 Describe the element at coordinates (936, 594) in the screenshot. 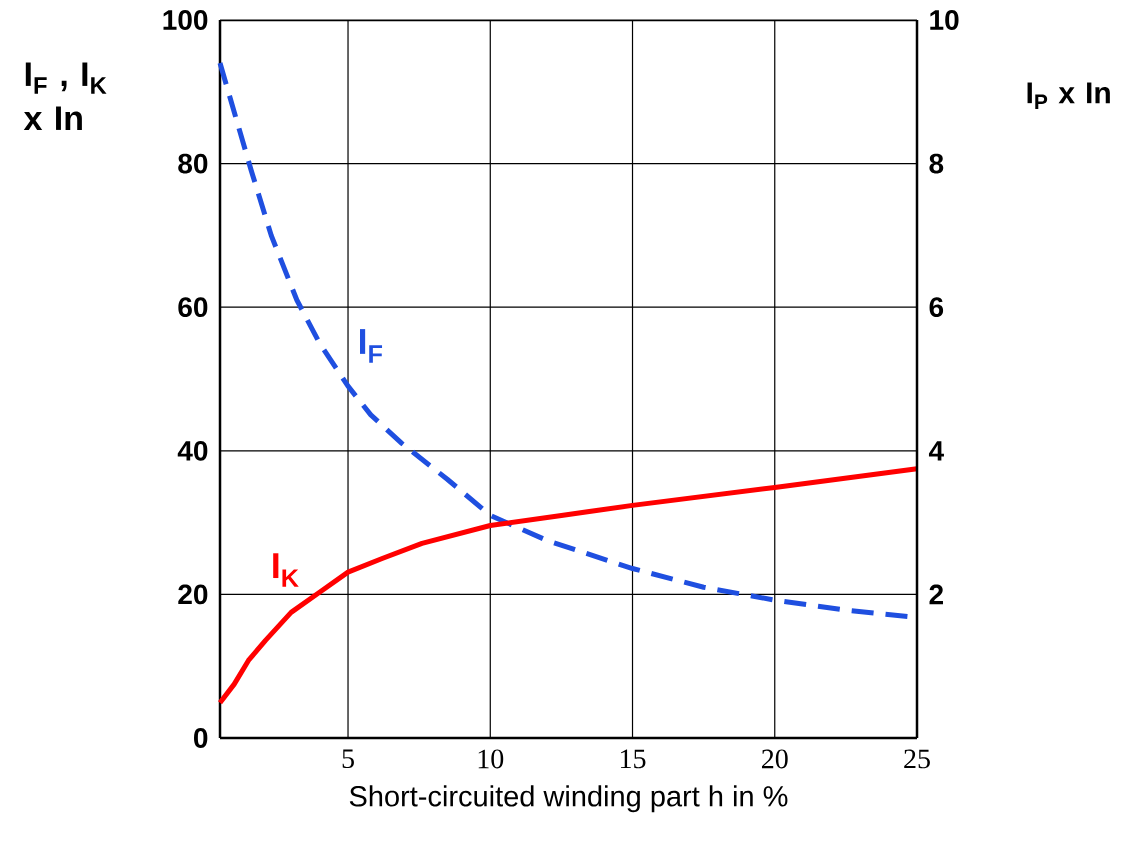

I see `y2-tick-label: 2` at that location.